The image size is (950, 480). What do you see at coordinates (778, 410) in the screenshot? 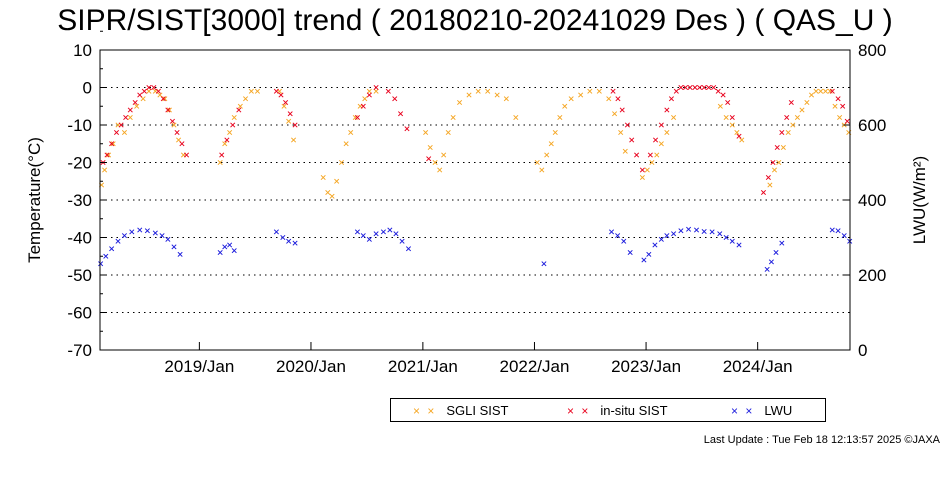
I see `legend-label-lwu: LWU` at bounding box center [778, 410].